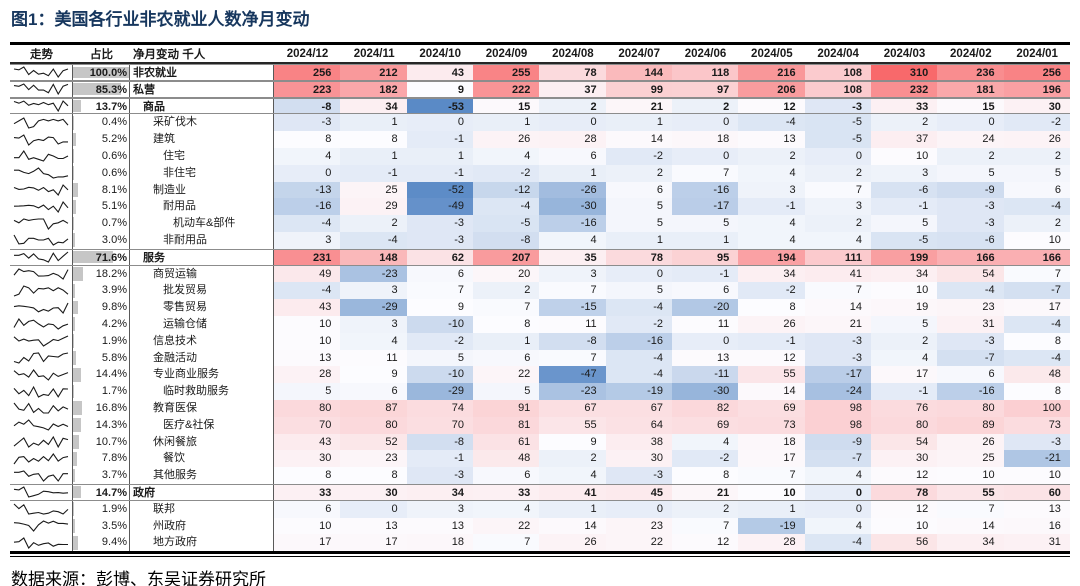 The image size is (1080, 586). Describe the element at coordinates (904, 72) in the screenshot. I see `value-cell: 310` at that location.